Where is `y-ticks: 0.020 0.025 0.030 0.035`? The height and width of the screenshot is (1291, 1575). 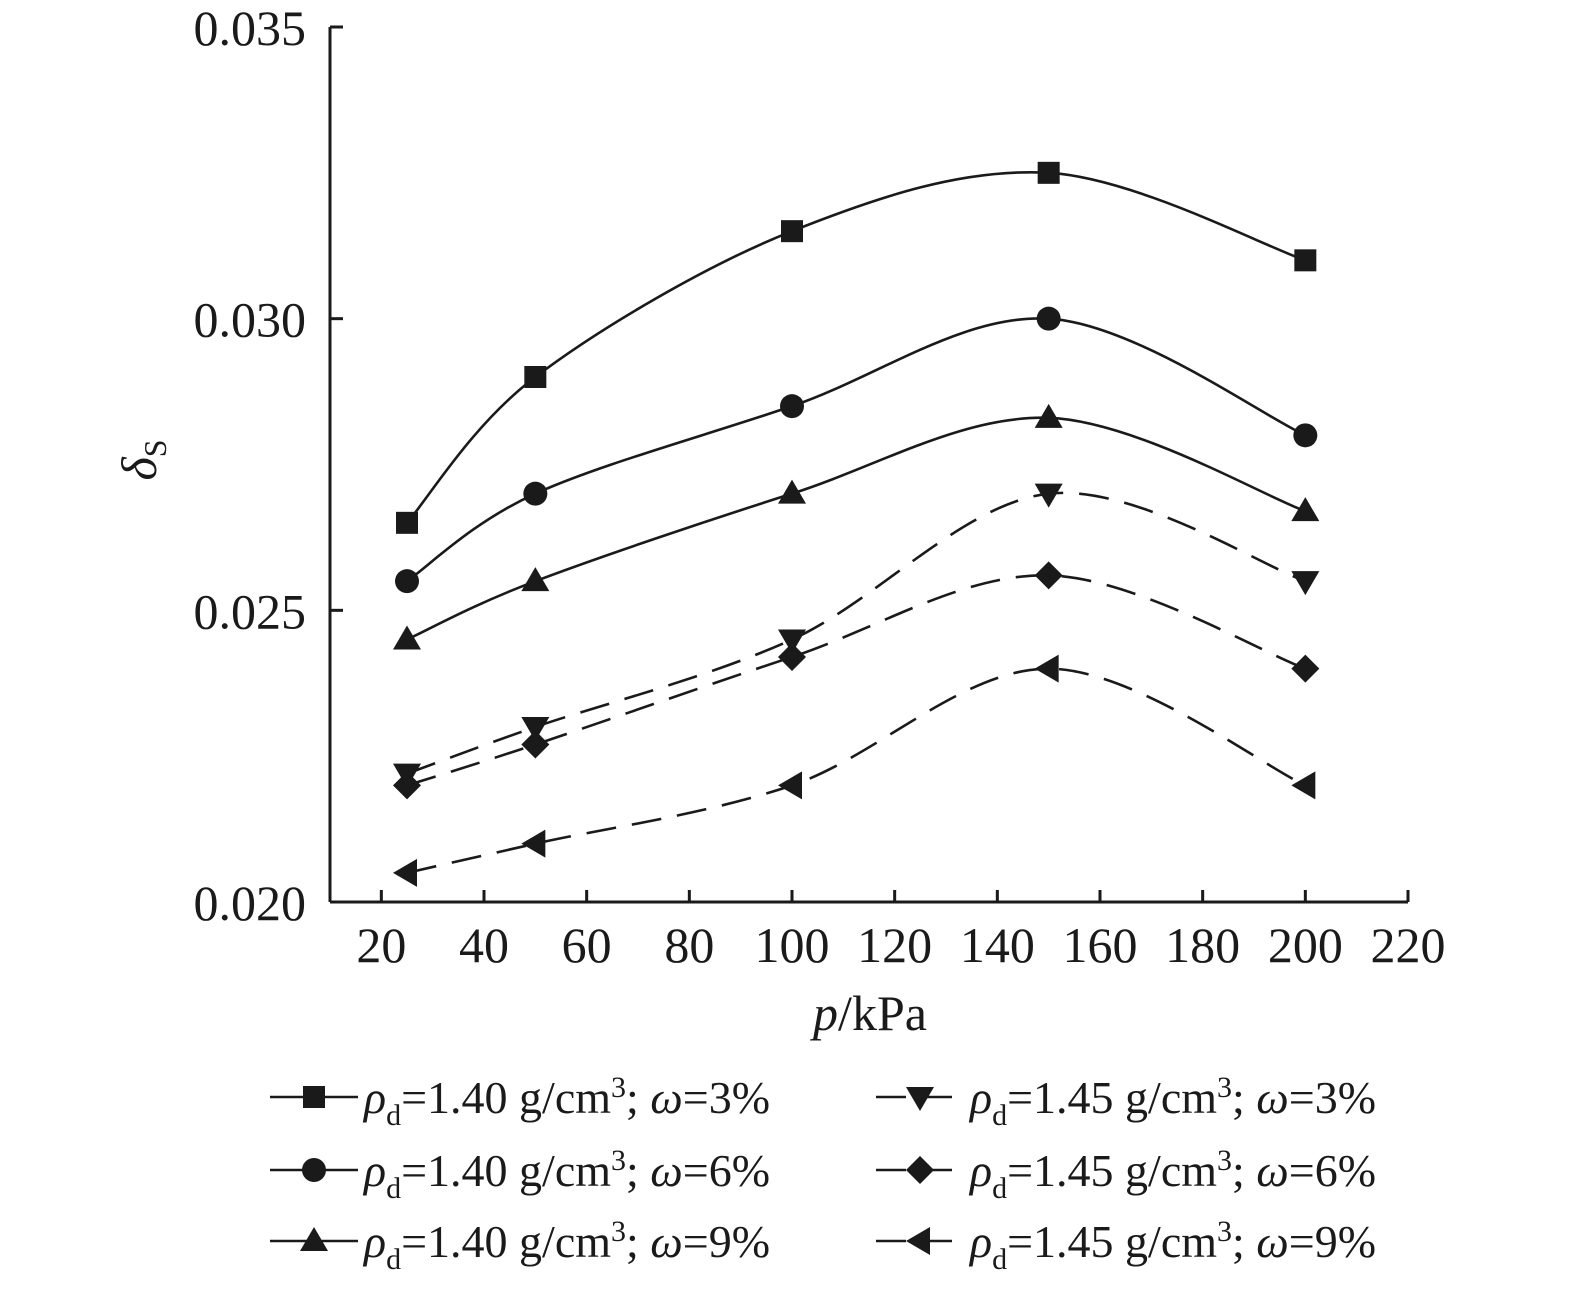
y-ticks: 0.020 0.025 0.030 0.035 is located at coordinates (268, 465).